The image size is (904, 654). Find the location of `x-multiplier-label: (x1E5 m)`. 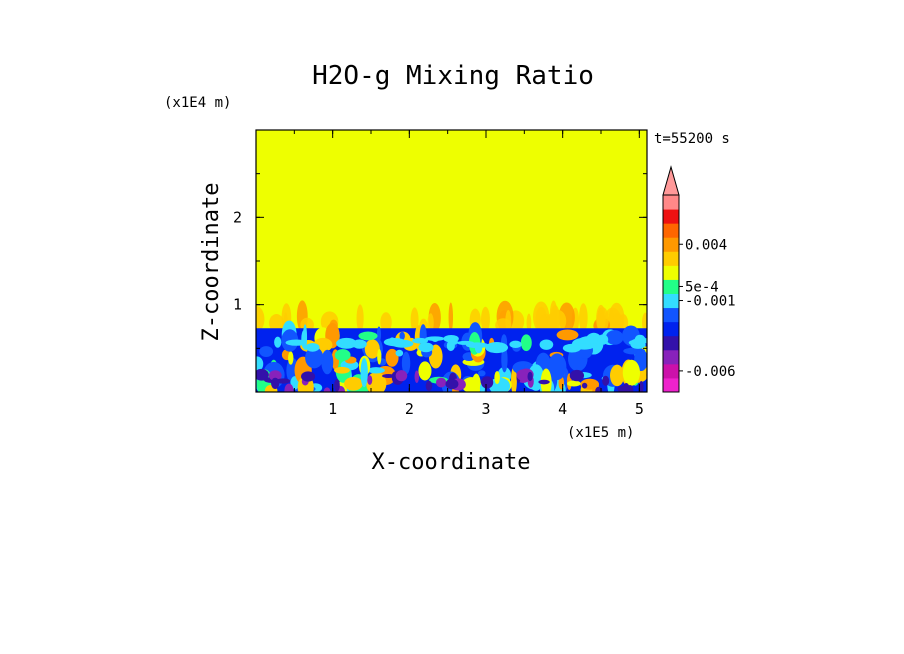

x-multiplier-label: (x1E5 m) is located at coordinates (600, 433).